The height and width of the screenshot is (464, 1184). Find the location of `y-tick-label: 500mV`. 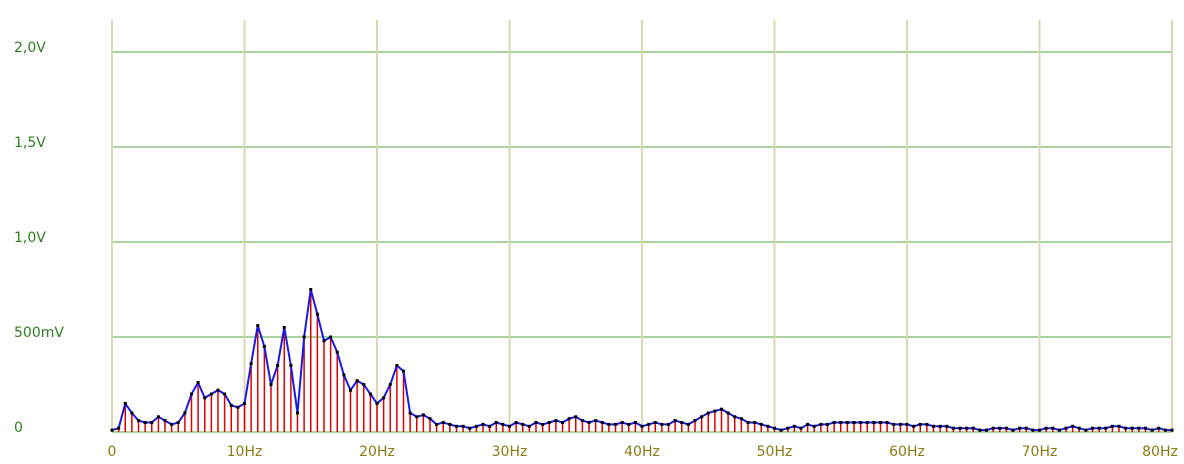

y-tick-label: 500mV is located at coordinates (39, 333).